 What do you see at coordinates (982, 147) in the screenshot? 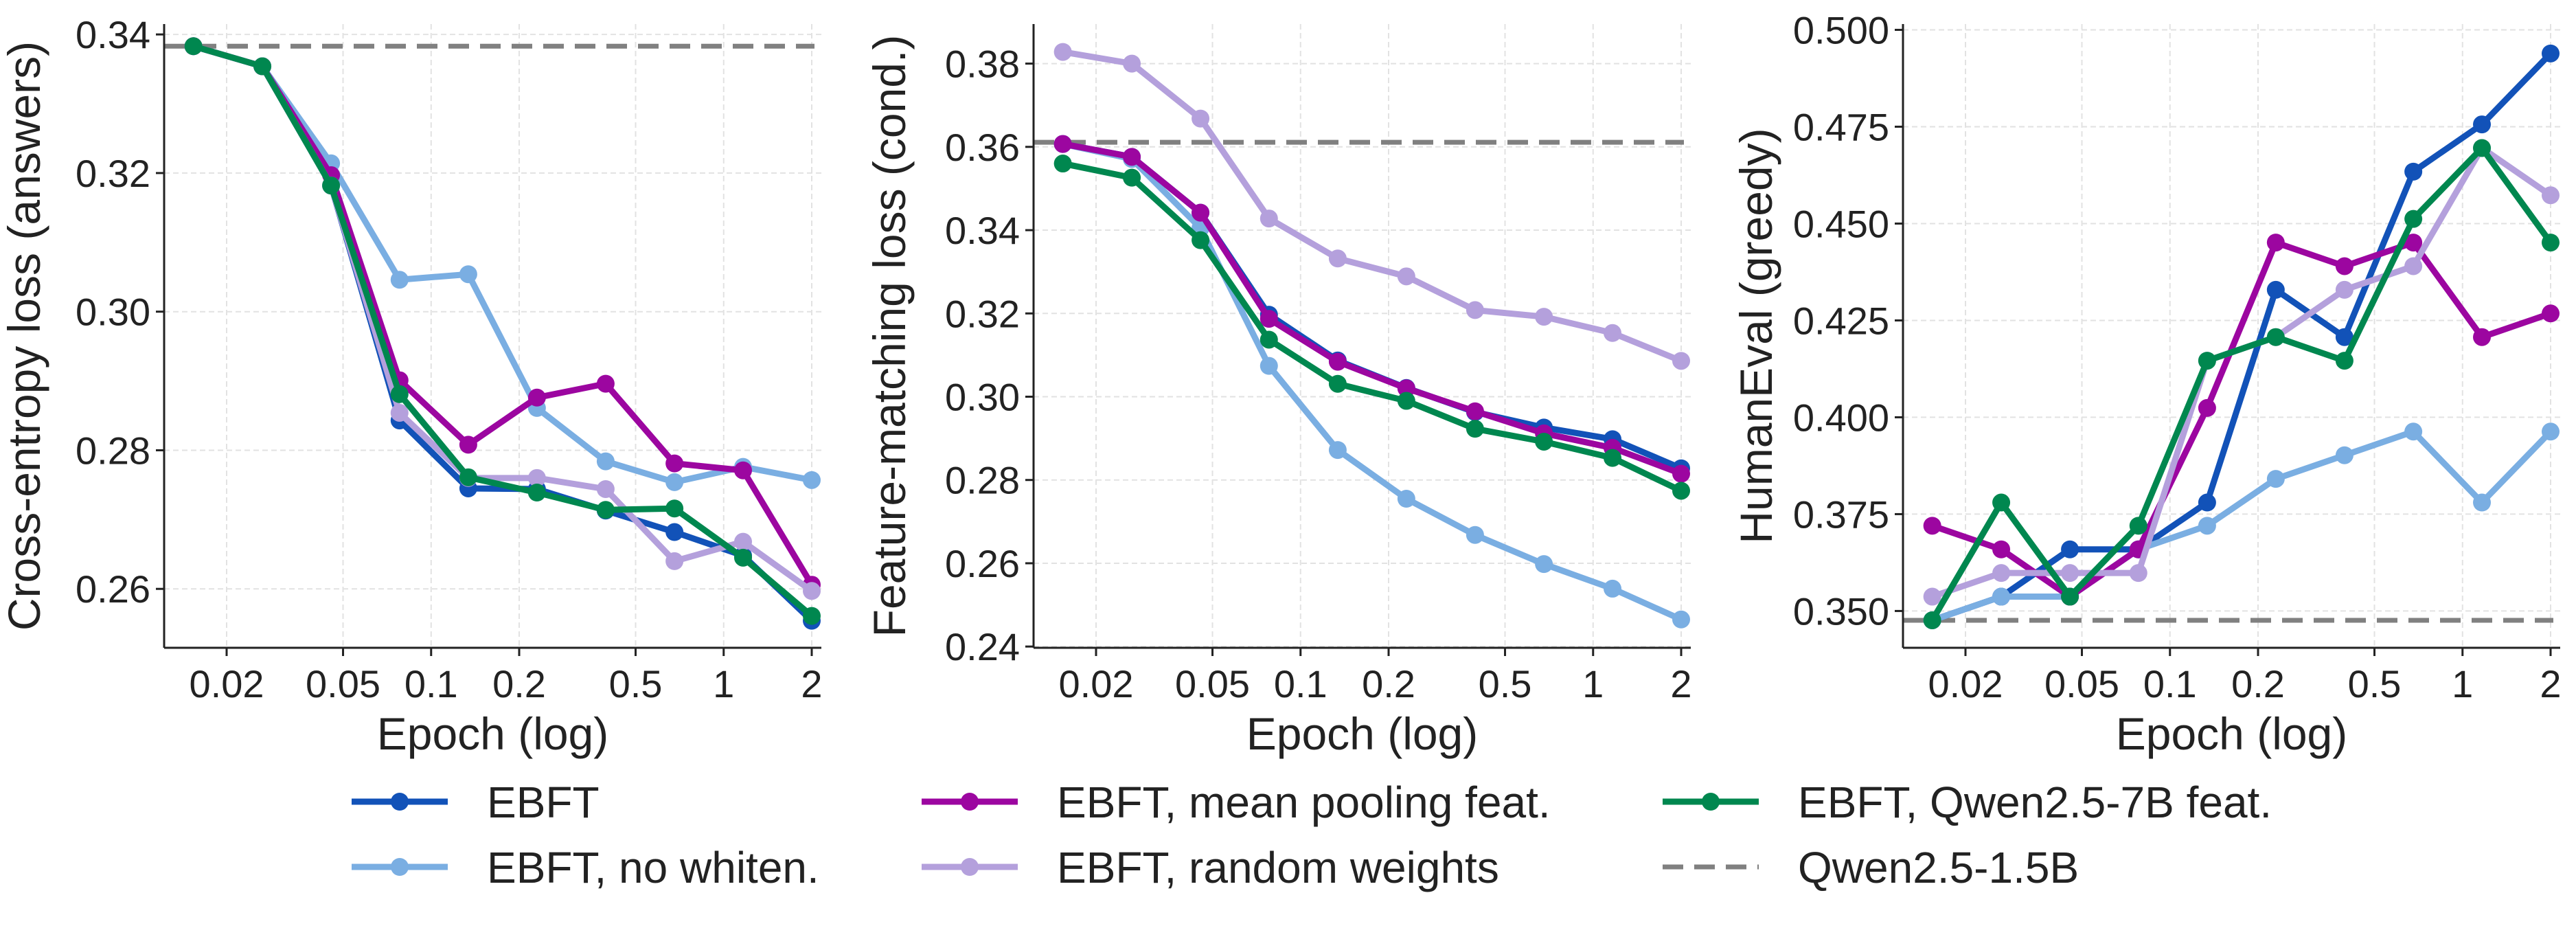
I see `y-tick-label: 0.36` at bounding box center [982, 147].